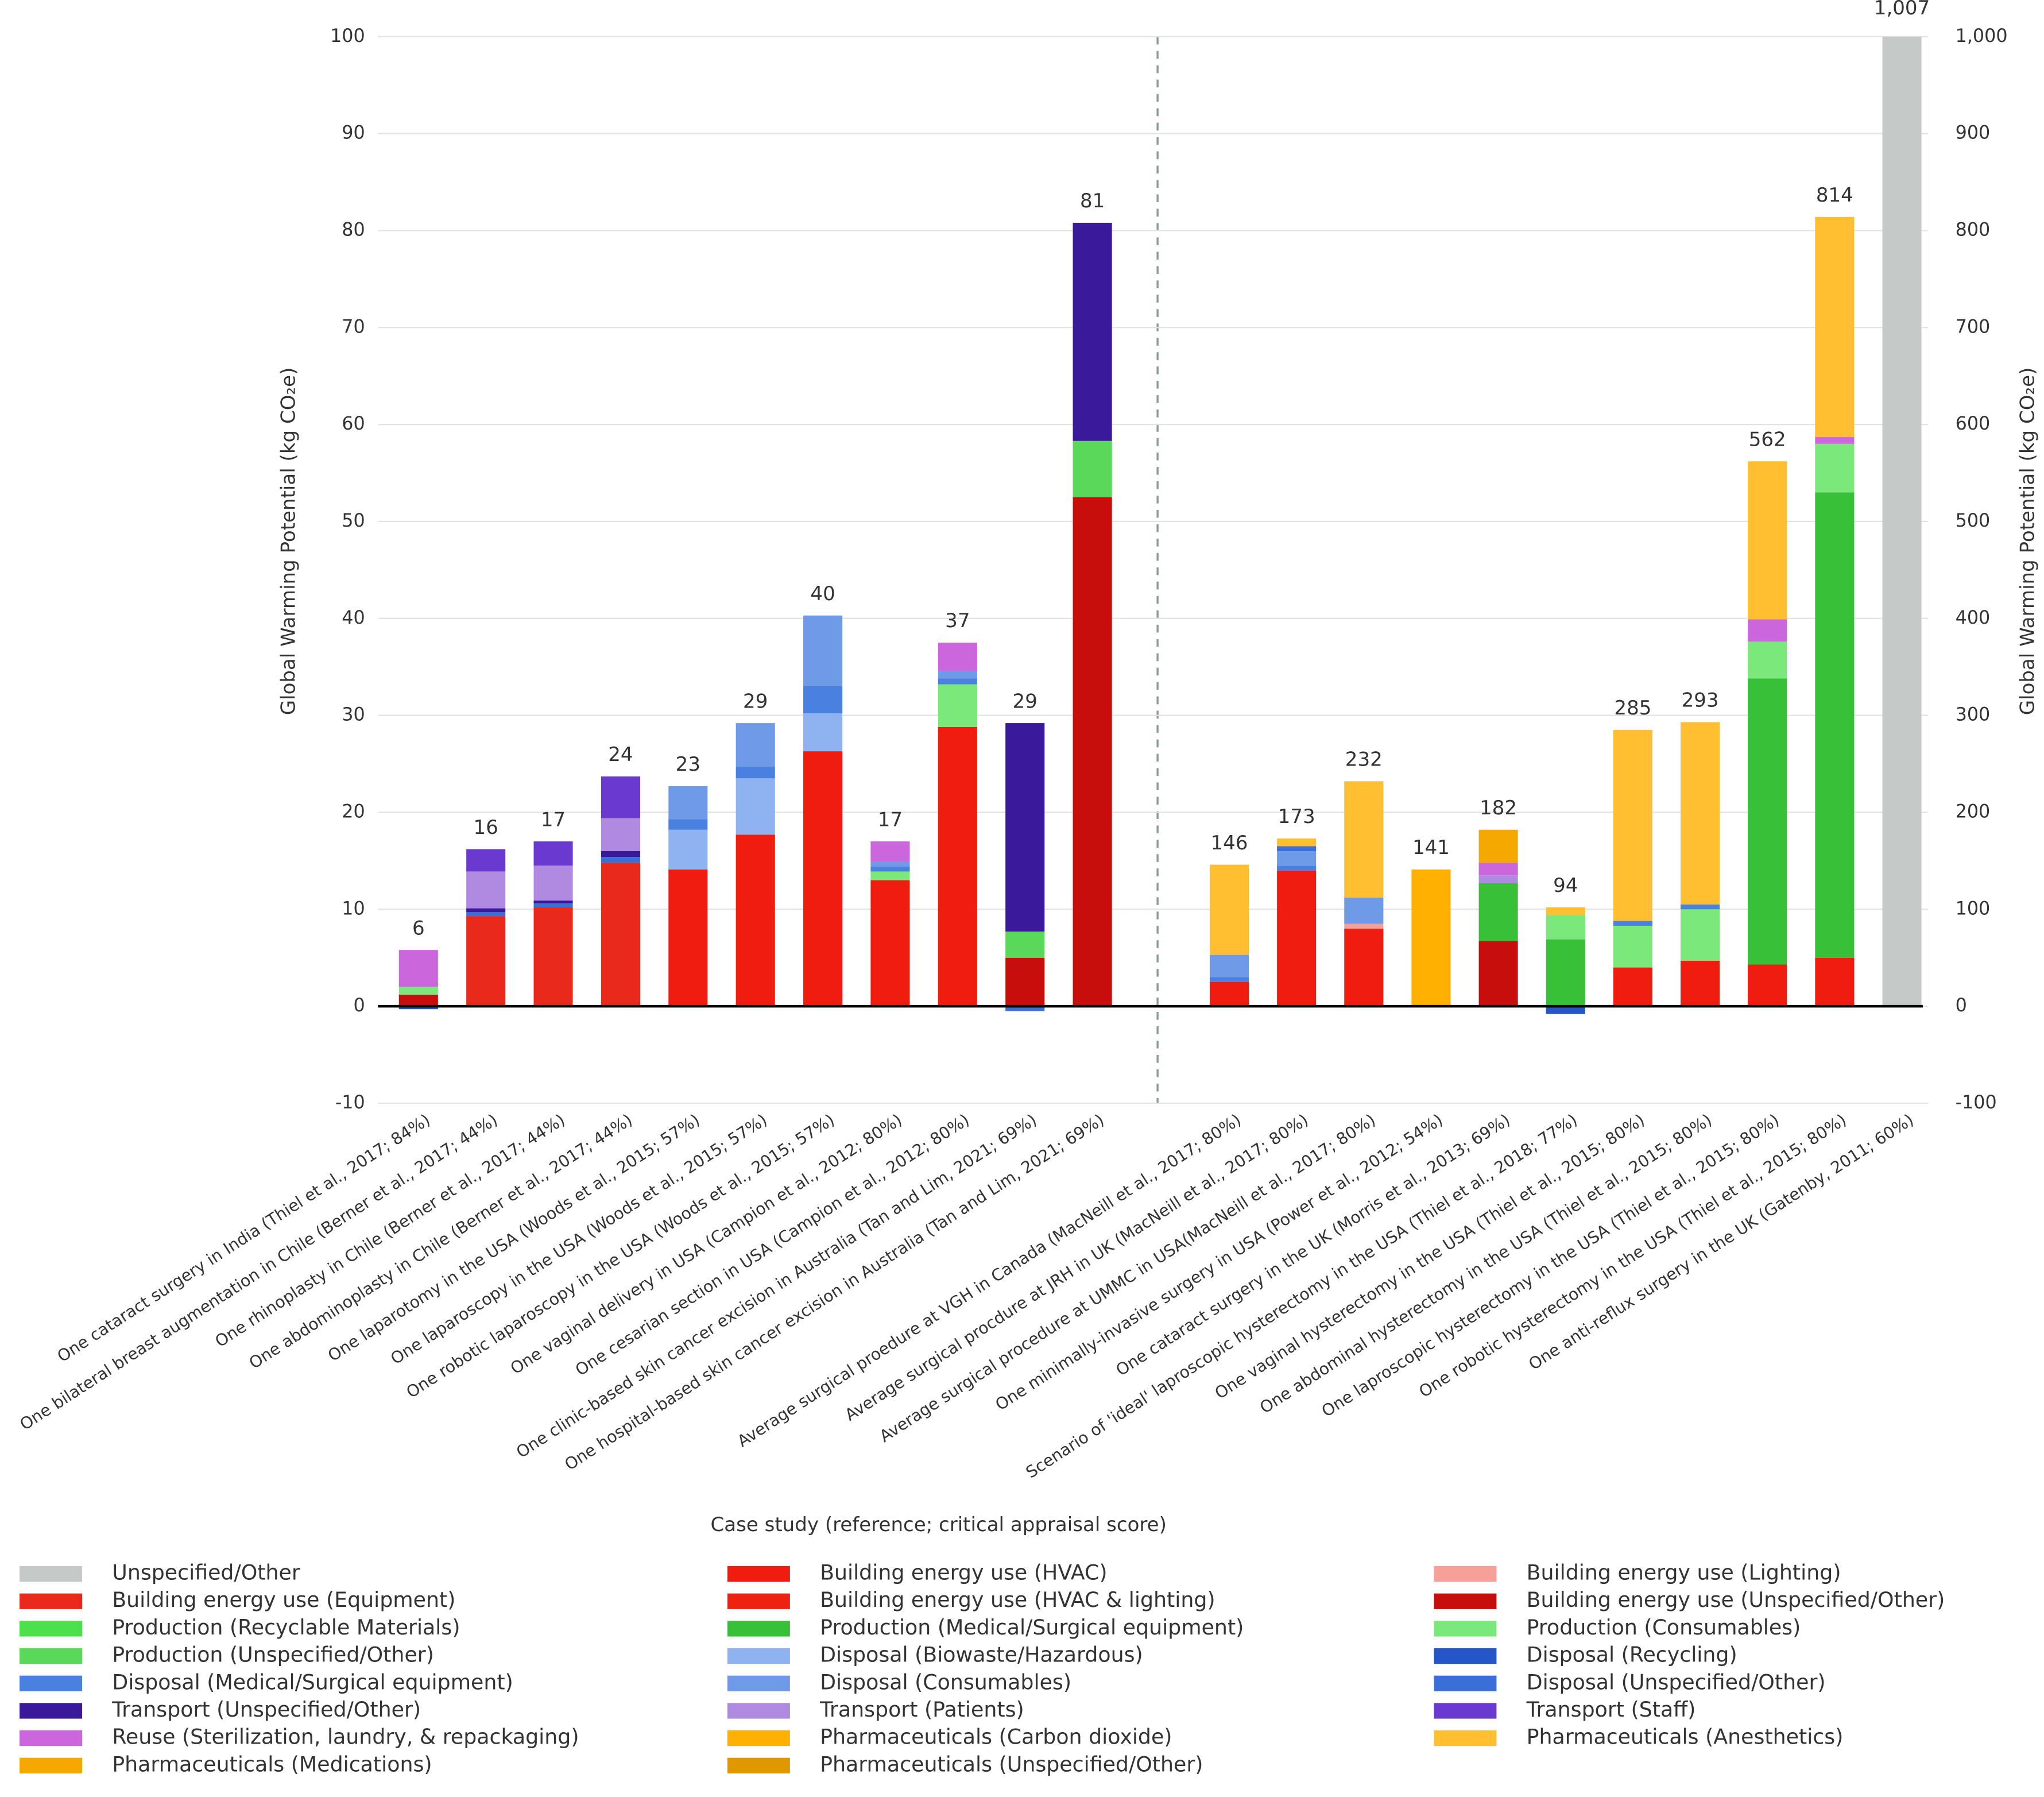  What do you see at coordinates (312, 1682) in the screenshot?
I see `legend-label: Disposal (Medical/Surgical equipment)` at bounding box center [312, 1682].